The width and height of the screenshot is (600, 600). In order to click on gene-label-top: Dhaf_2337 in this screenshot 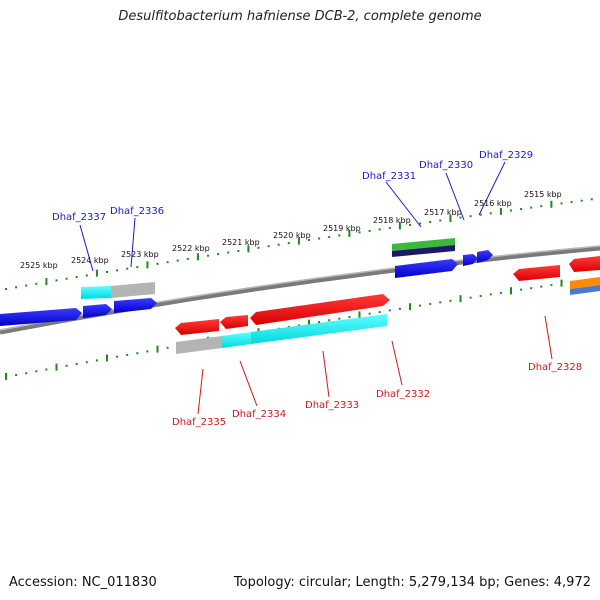, I will do `click(79, 217)`.